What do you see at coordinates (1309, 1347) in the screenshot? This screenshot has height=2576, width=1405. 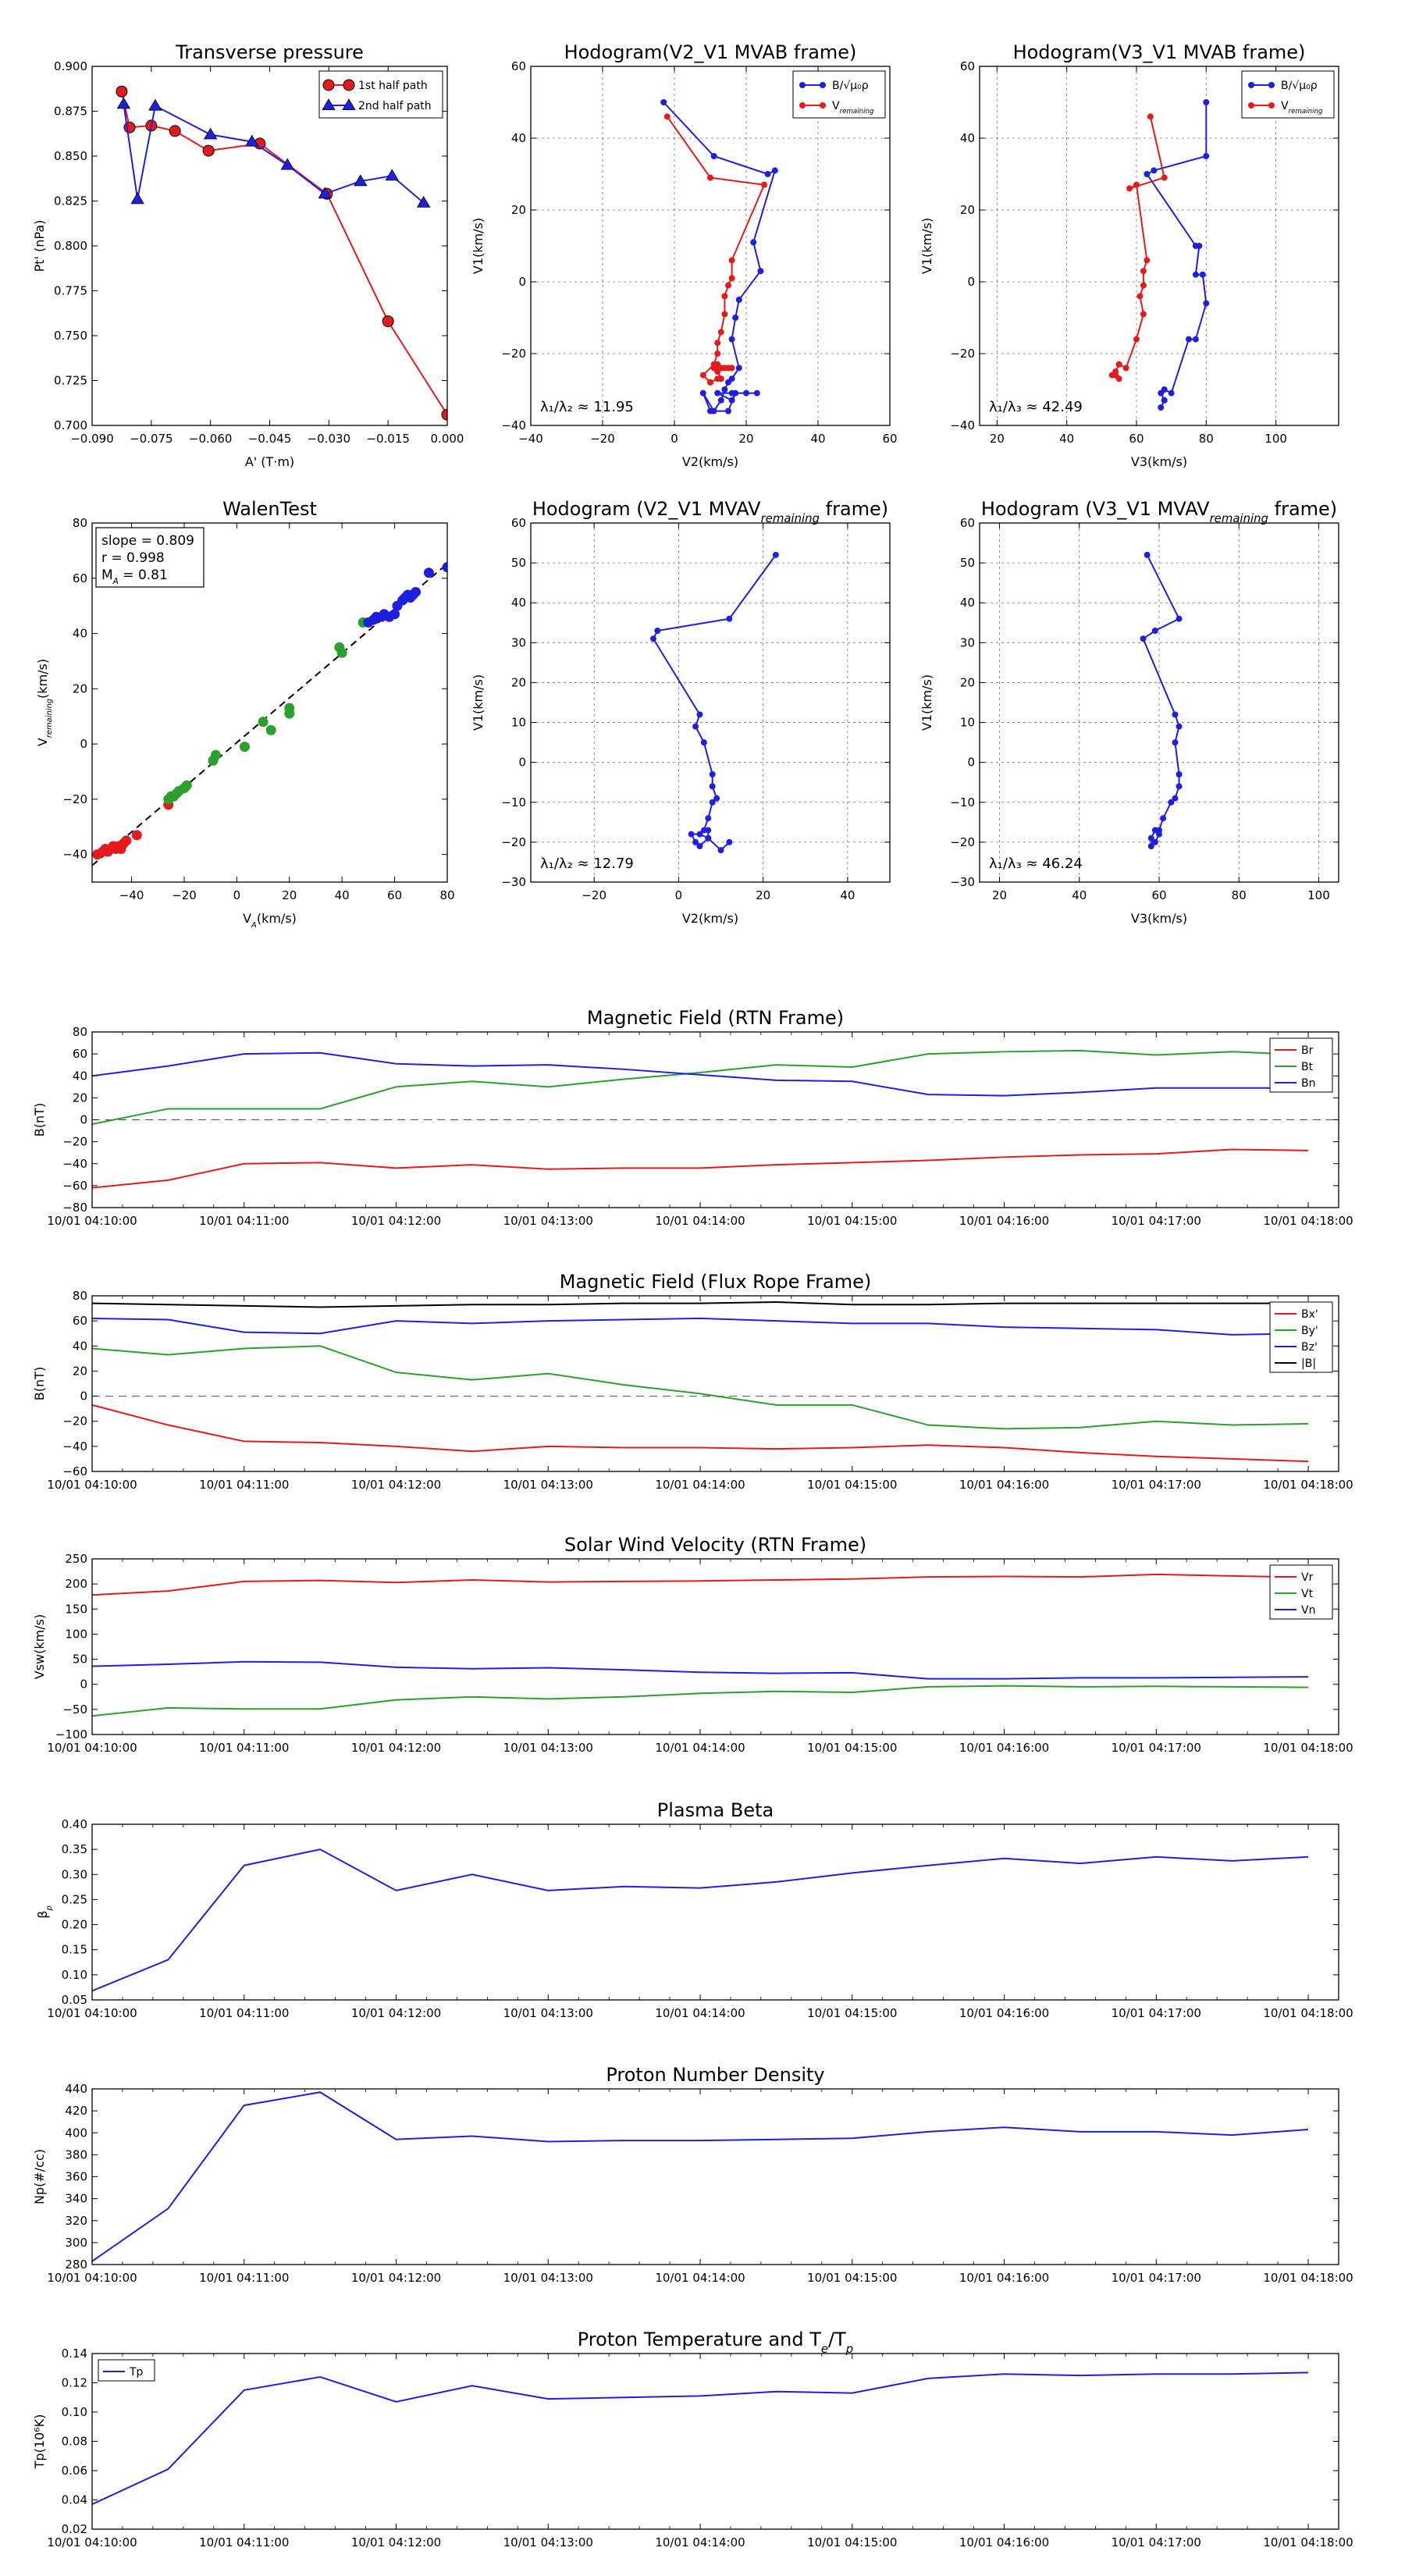 I see `legend-label: Bz'` at bounding box center [1309, 1347].